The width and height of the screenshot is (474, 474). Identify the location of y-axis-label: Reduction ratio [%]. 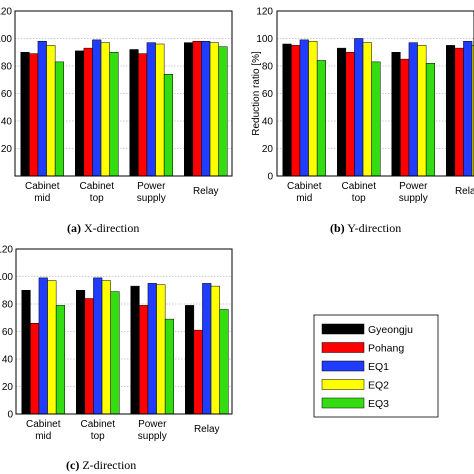
(256, 93).